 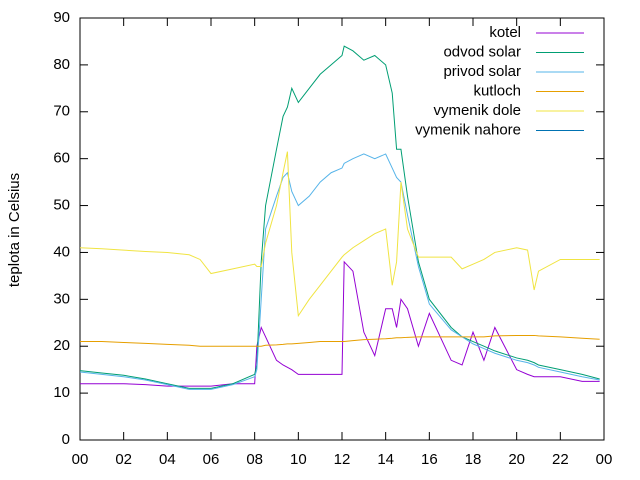 I want to click on y-axis-label: teplota in Celsius, so click(x=14, y=230).